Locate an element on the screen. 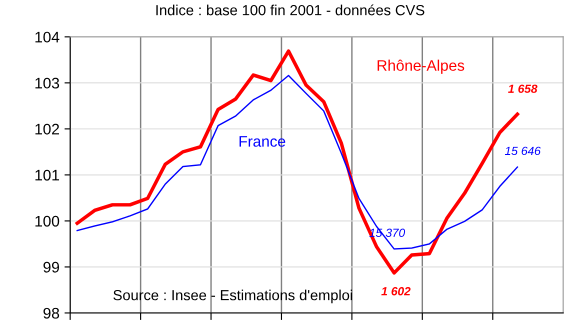 The image size is (580, 326). y-tick-label: 103 is located at coordinates (47, 83).